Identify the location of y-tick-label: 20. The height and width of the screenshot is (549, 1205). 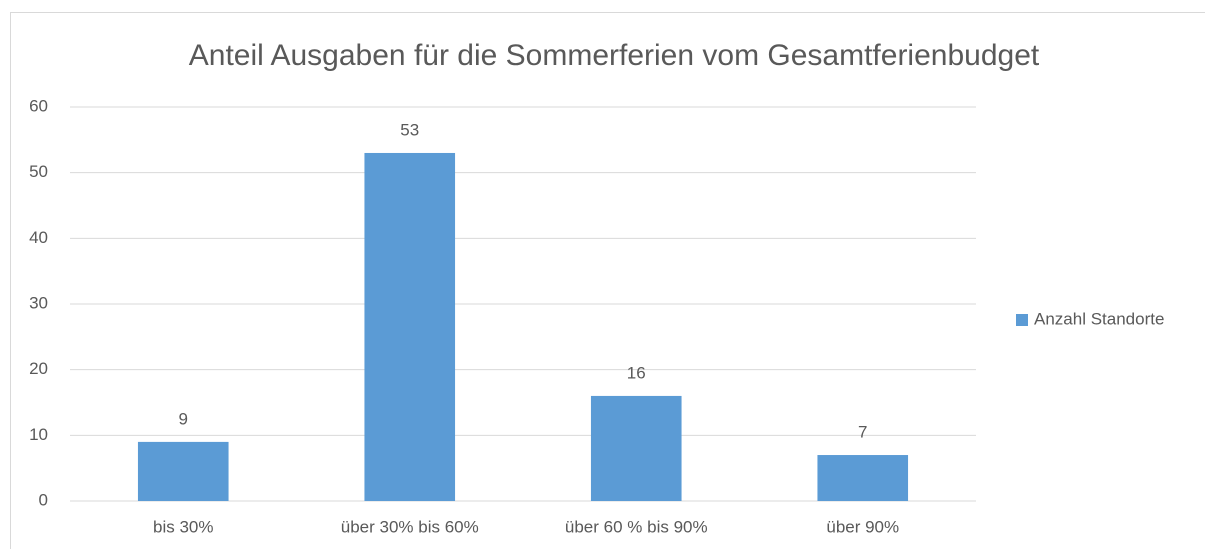
(38, 368).